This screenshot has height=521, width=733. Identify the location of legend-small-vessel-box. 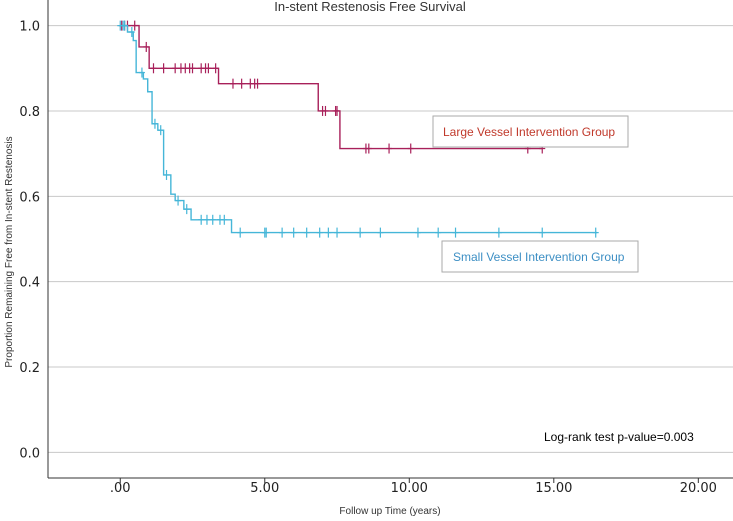
(540, 256).